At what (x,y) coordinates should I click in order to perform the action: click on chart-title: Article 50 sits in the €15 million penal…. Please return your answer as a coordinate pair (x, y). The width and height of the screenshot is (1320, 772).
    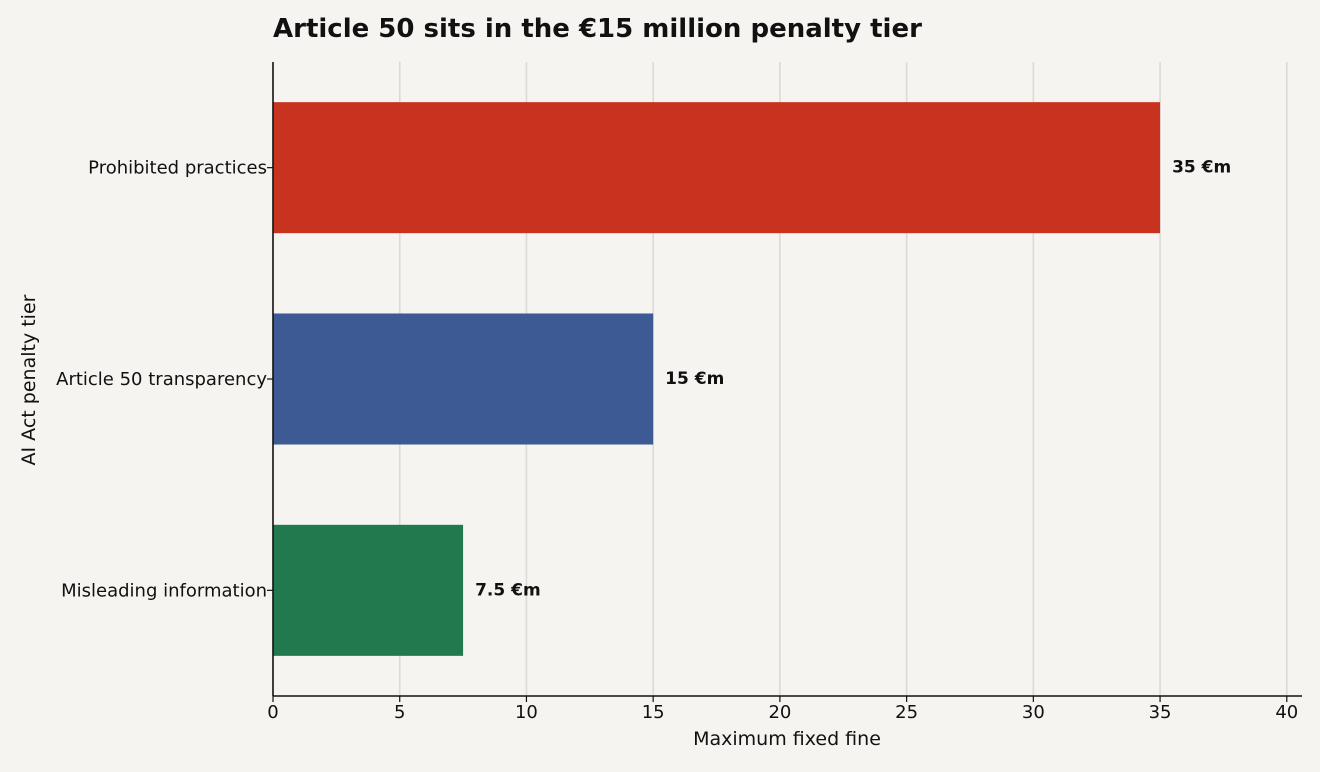
    Looking at the image, I should click on (597, 29).